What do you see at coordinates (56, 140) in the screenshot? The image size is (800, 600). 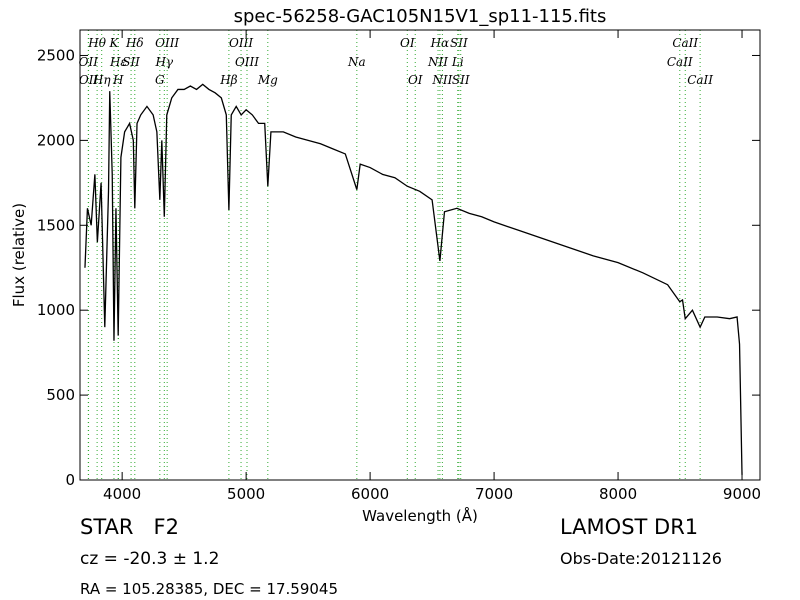 I see `y-tick-label: 2000` at bounding box center [56, 140].